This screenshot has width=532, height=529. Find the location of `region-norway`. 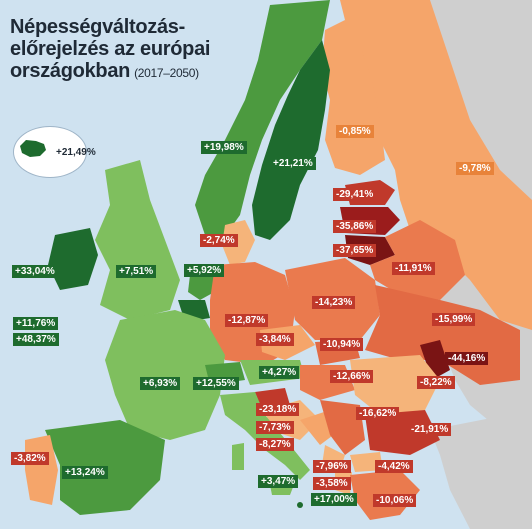

region-norway is located at coordinates (262, 120).